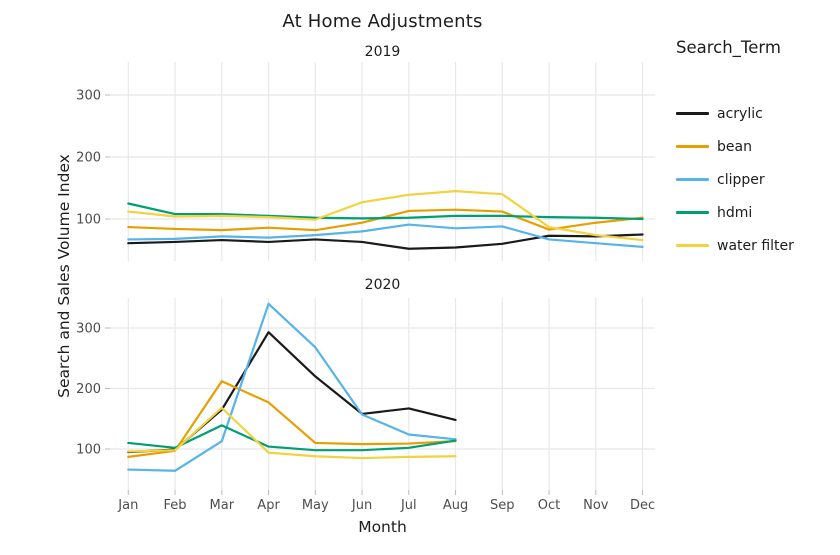  Describe the element at coordinates (502, 505) in the screenshot. I see `x-tick-label: Sep` at that location.